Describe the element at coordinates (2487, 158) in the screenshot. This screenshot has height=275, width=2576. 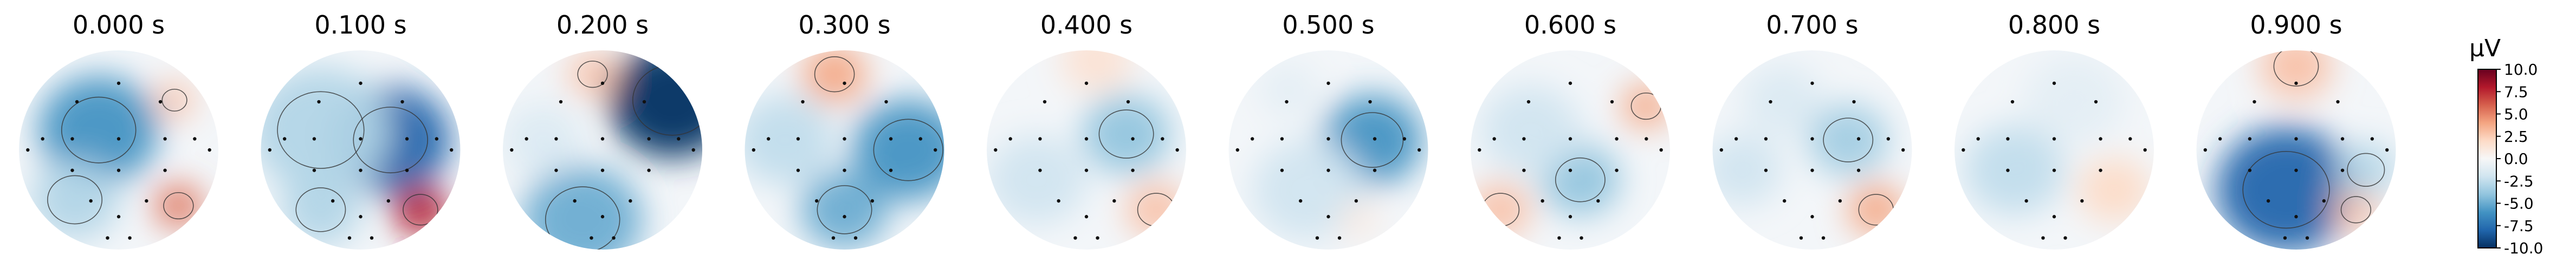
I see `colorbar-gradient` at that location.